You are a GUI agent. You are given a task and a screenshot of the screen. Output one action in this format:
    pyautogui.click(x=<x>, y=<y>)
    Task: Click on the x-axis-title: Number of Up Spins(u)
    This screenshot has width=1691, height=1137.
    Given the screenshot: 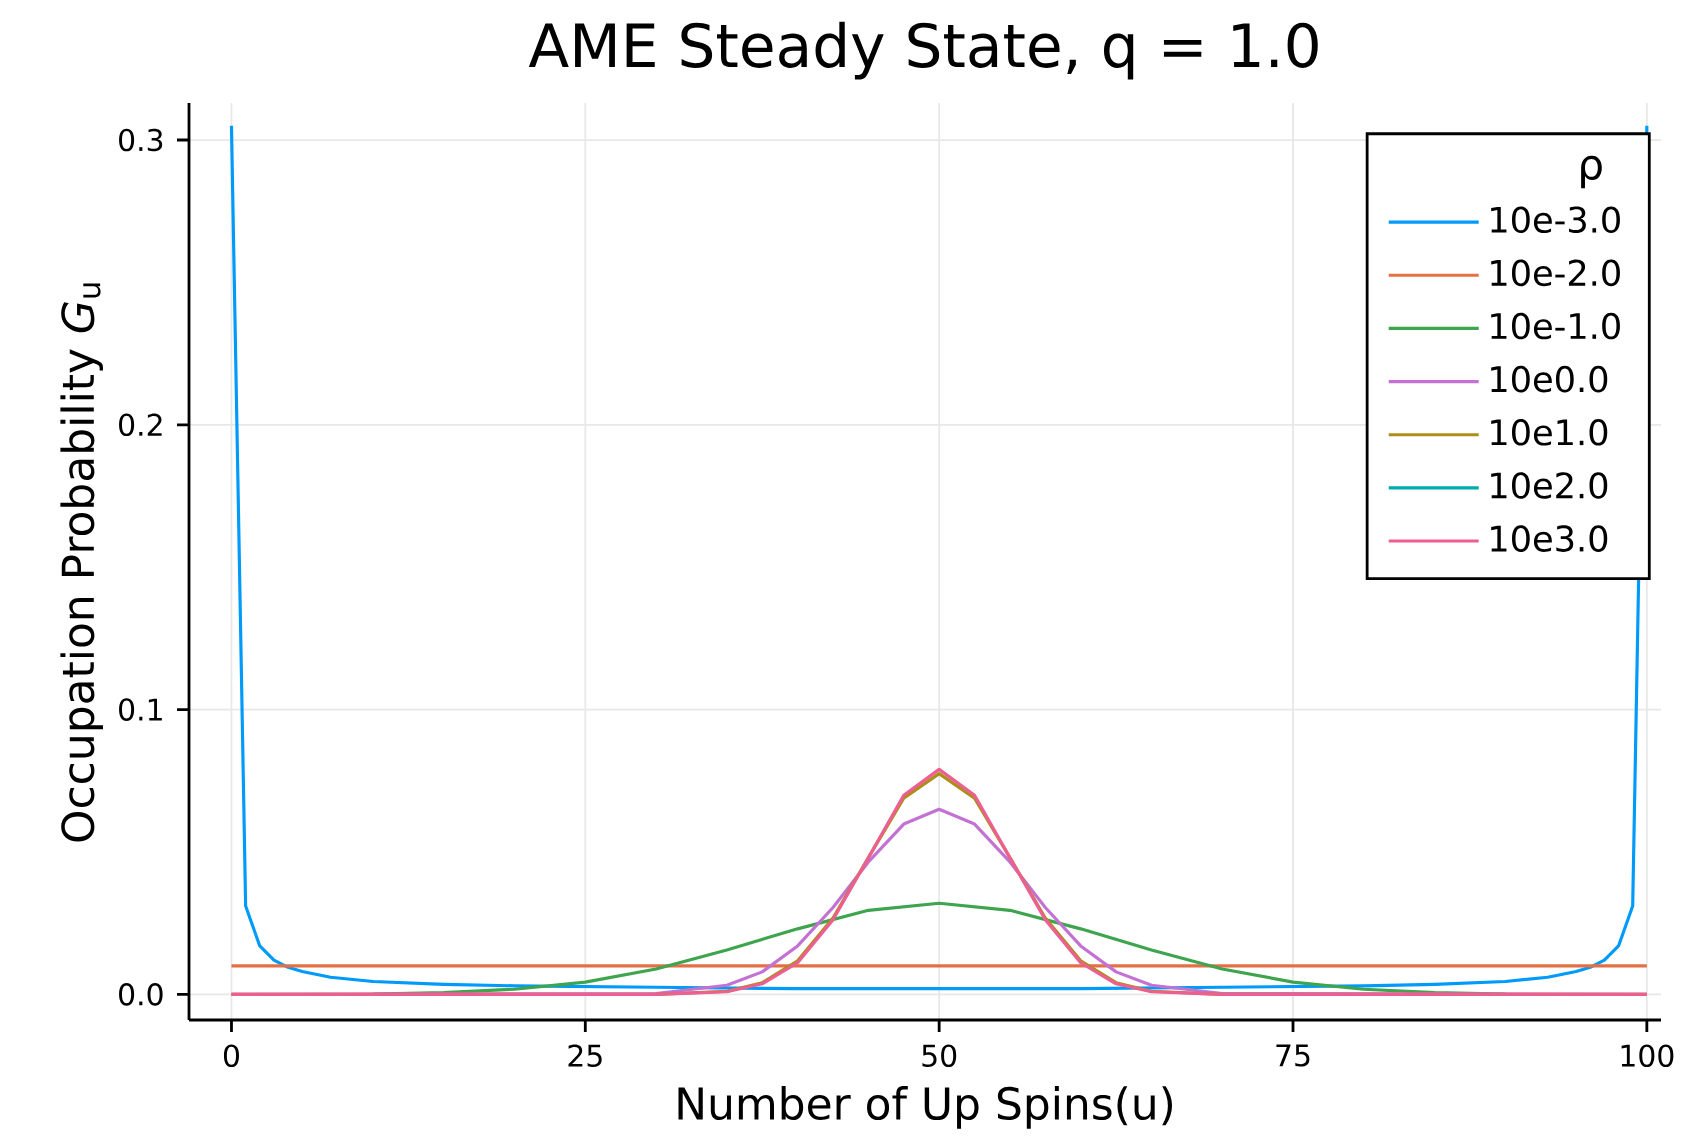 What is the action you would take?
    pyautogui.click(x=925, y=1107)
    